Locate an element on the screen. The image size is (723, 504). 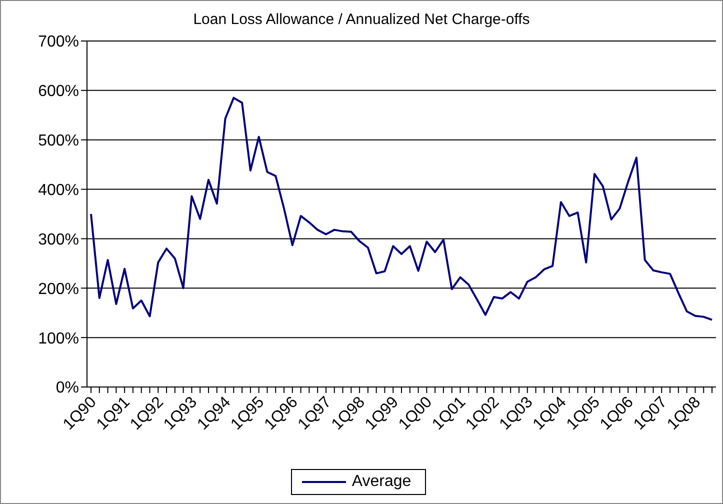
y-tick-label: 300% is located at coordinates (58, 239).